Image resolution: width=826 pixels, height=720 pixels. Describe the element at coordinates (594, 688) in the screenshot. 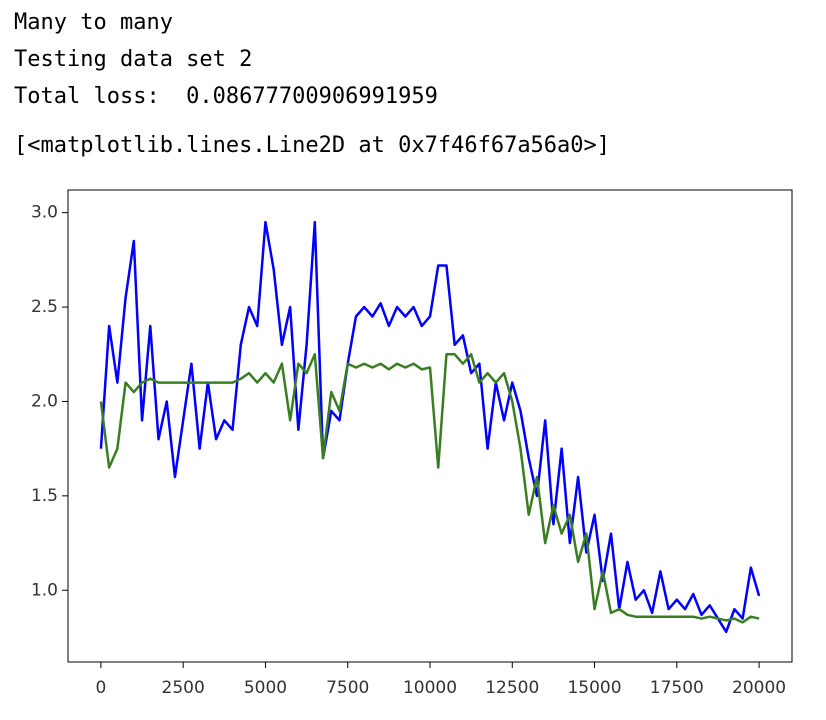

I see `x-tick-label: 15000` at that location.